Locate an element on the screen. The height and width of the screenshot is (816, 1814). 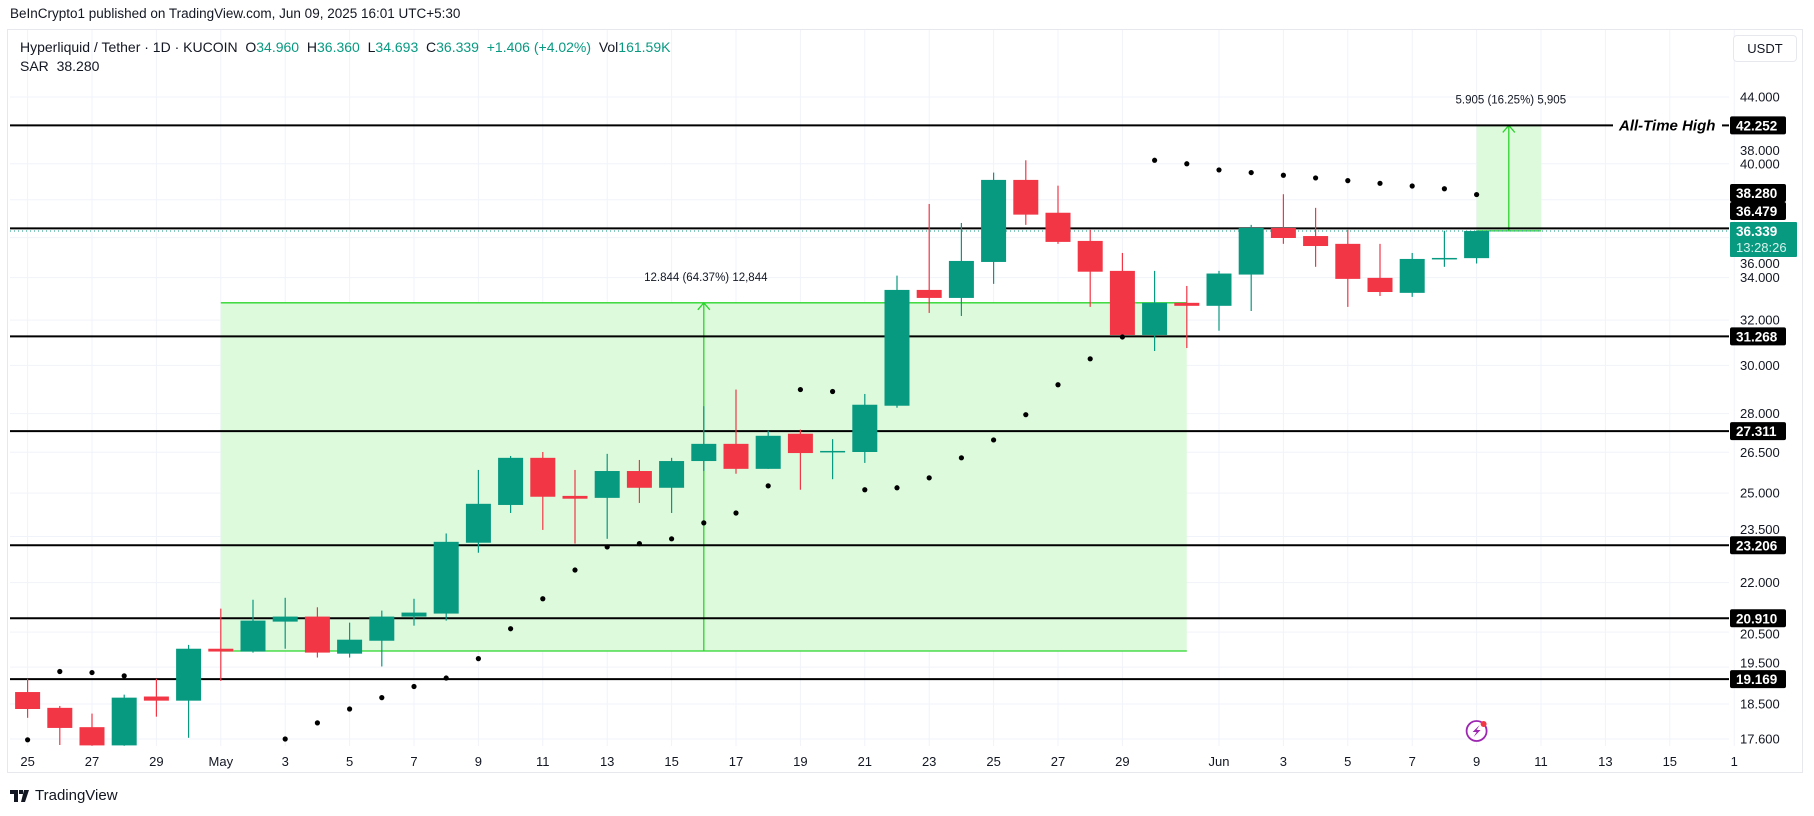
symbol-name: Hyperliquid / Tether · 1D · KUCOIN is located at coordinates (129, 47).